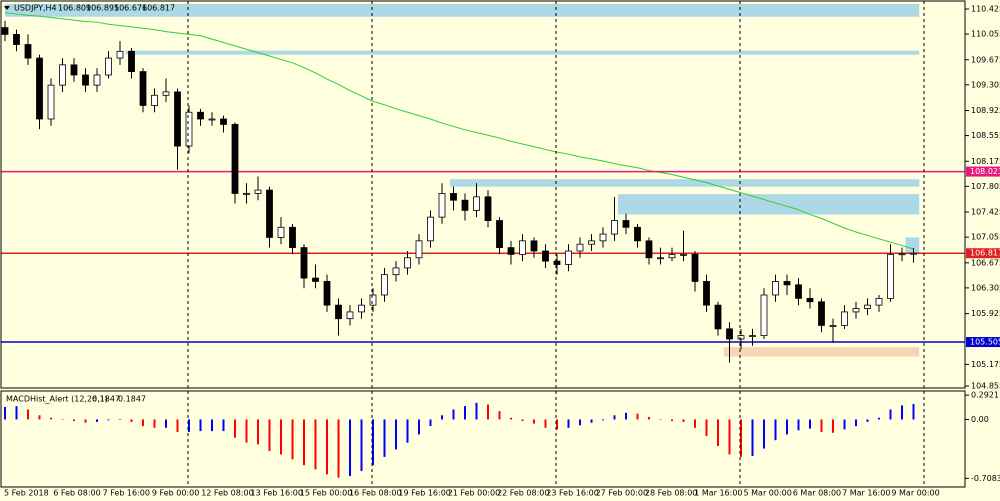 Image resolution: width=1000 pixels, height=501 pixels. I want to click on macd-name: MACDHist_Alert (12,26,1), so click(57, 399).